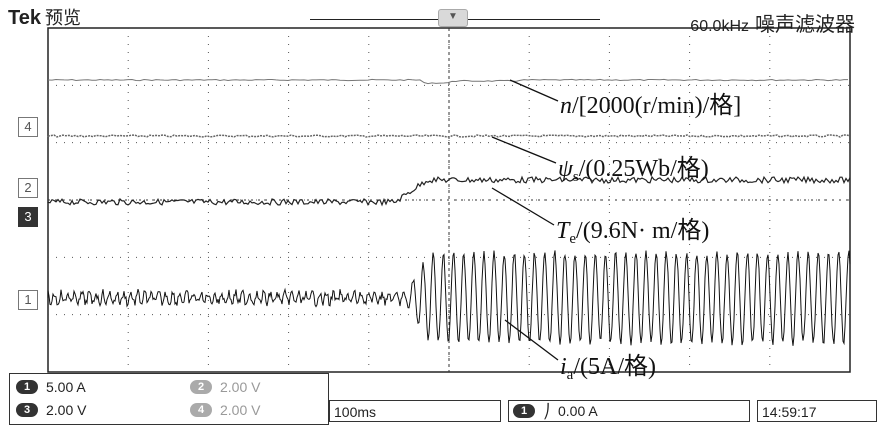  I want to click on torque-leader, so click(523, 206).